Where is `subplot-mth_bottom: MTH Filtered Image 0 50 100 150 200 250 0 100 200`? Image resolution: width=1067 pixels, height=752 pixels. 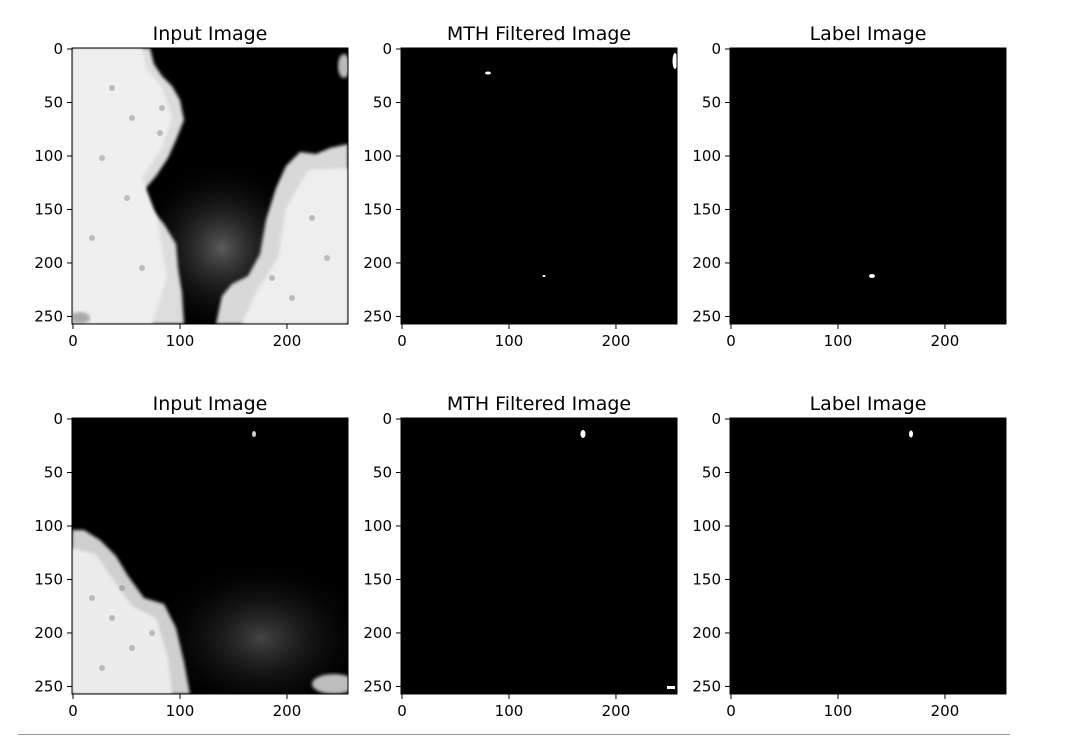 subplot-mth_bottom: MTH Filtered Image 0 50 100 150 200 250 0 100 200 is located at coordinates (520, 556).